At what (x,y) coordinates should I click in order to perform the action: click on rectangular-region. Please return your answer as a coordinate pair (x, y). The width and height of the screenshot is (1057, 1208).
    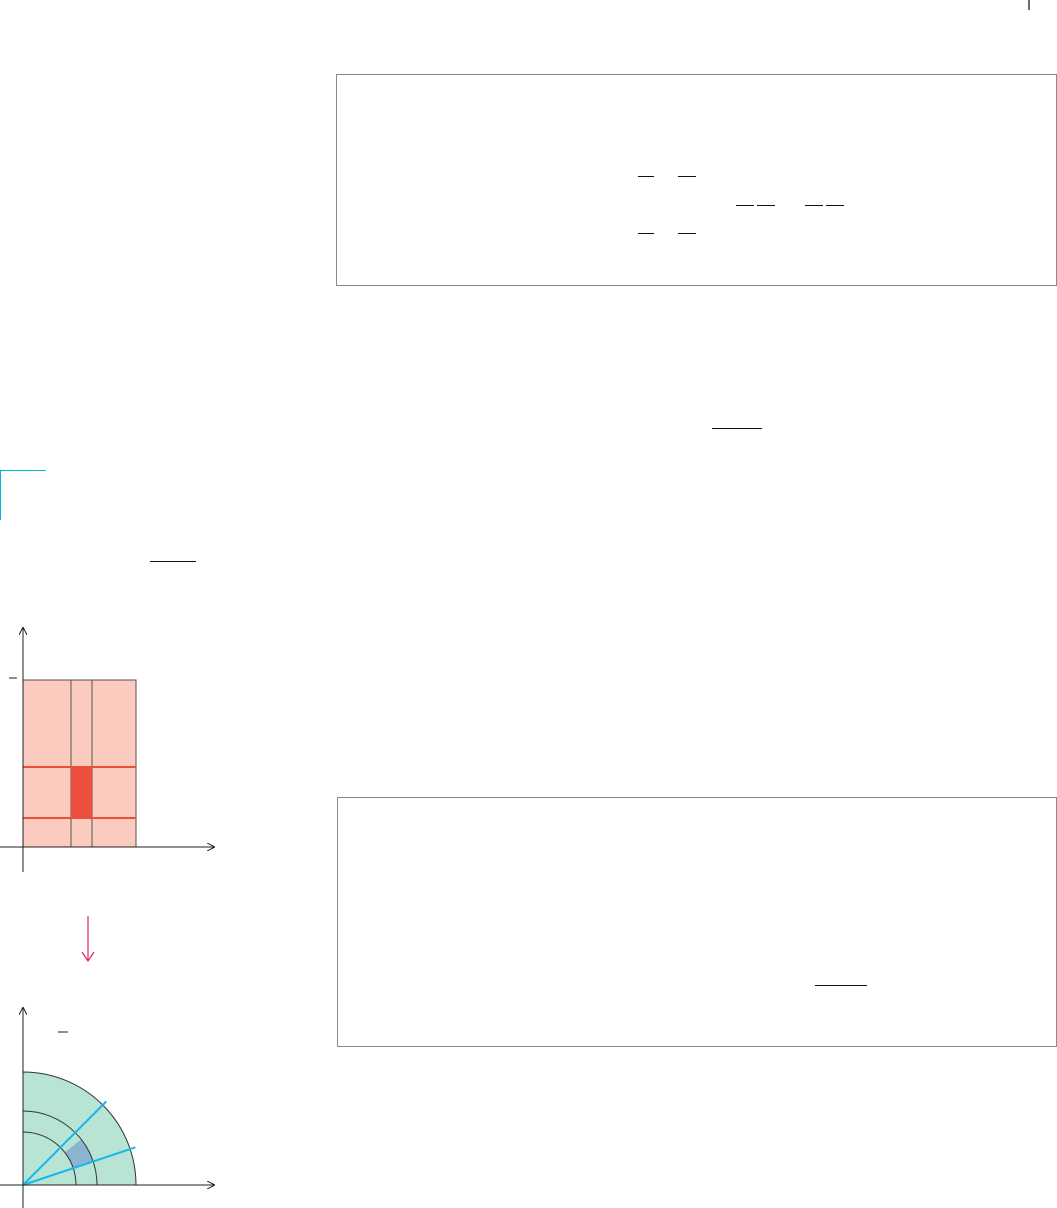
    Looking at the image, I should click on (79, 763).